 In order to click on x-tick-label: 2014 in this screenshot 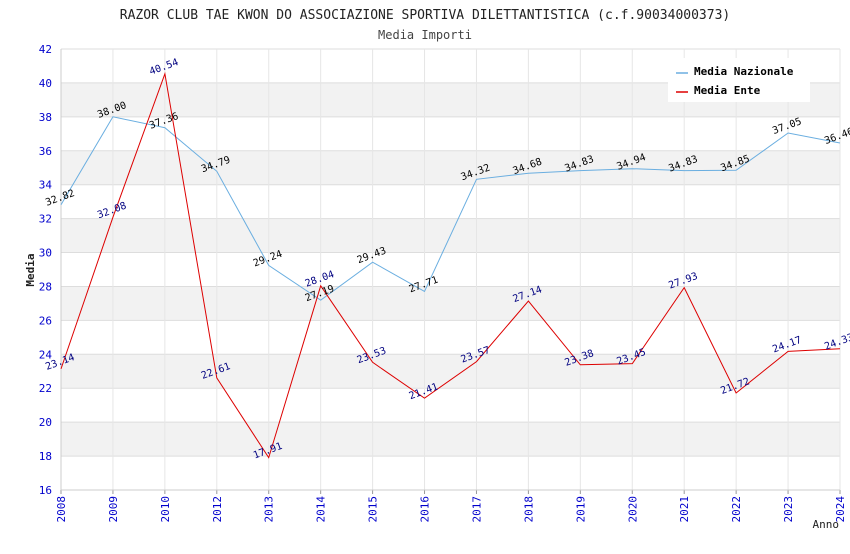, I will do `click(321, 509)`.